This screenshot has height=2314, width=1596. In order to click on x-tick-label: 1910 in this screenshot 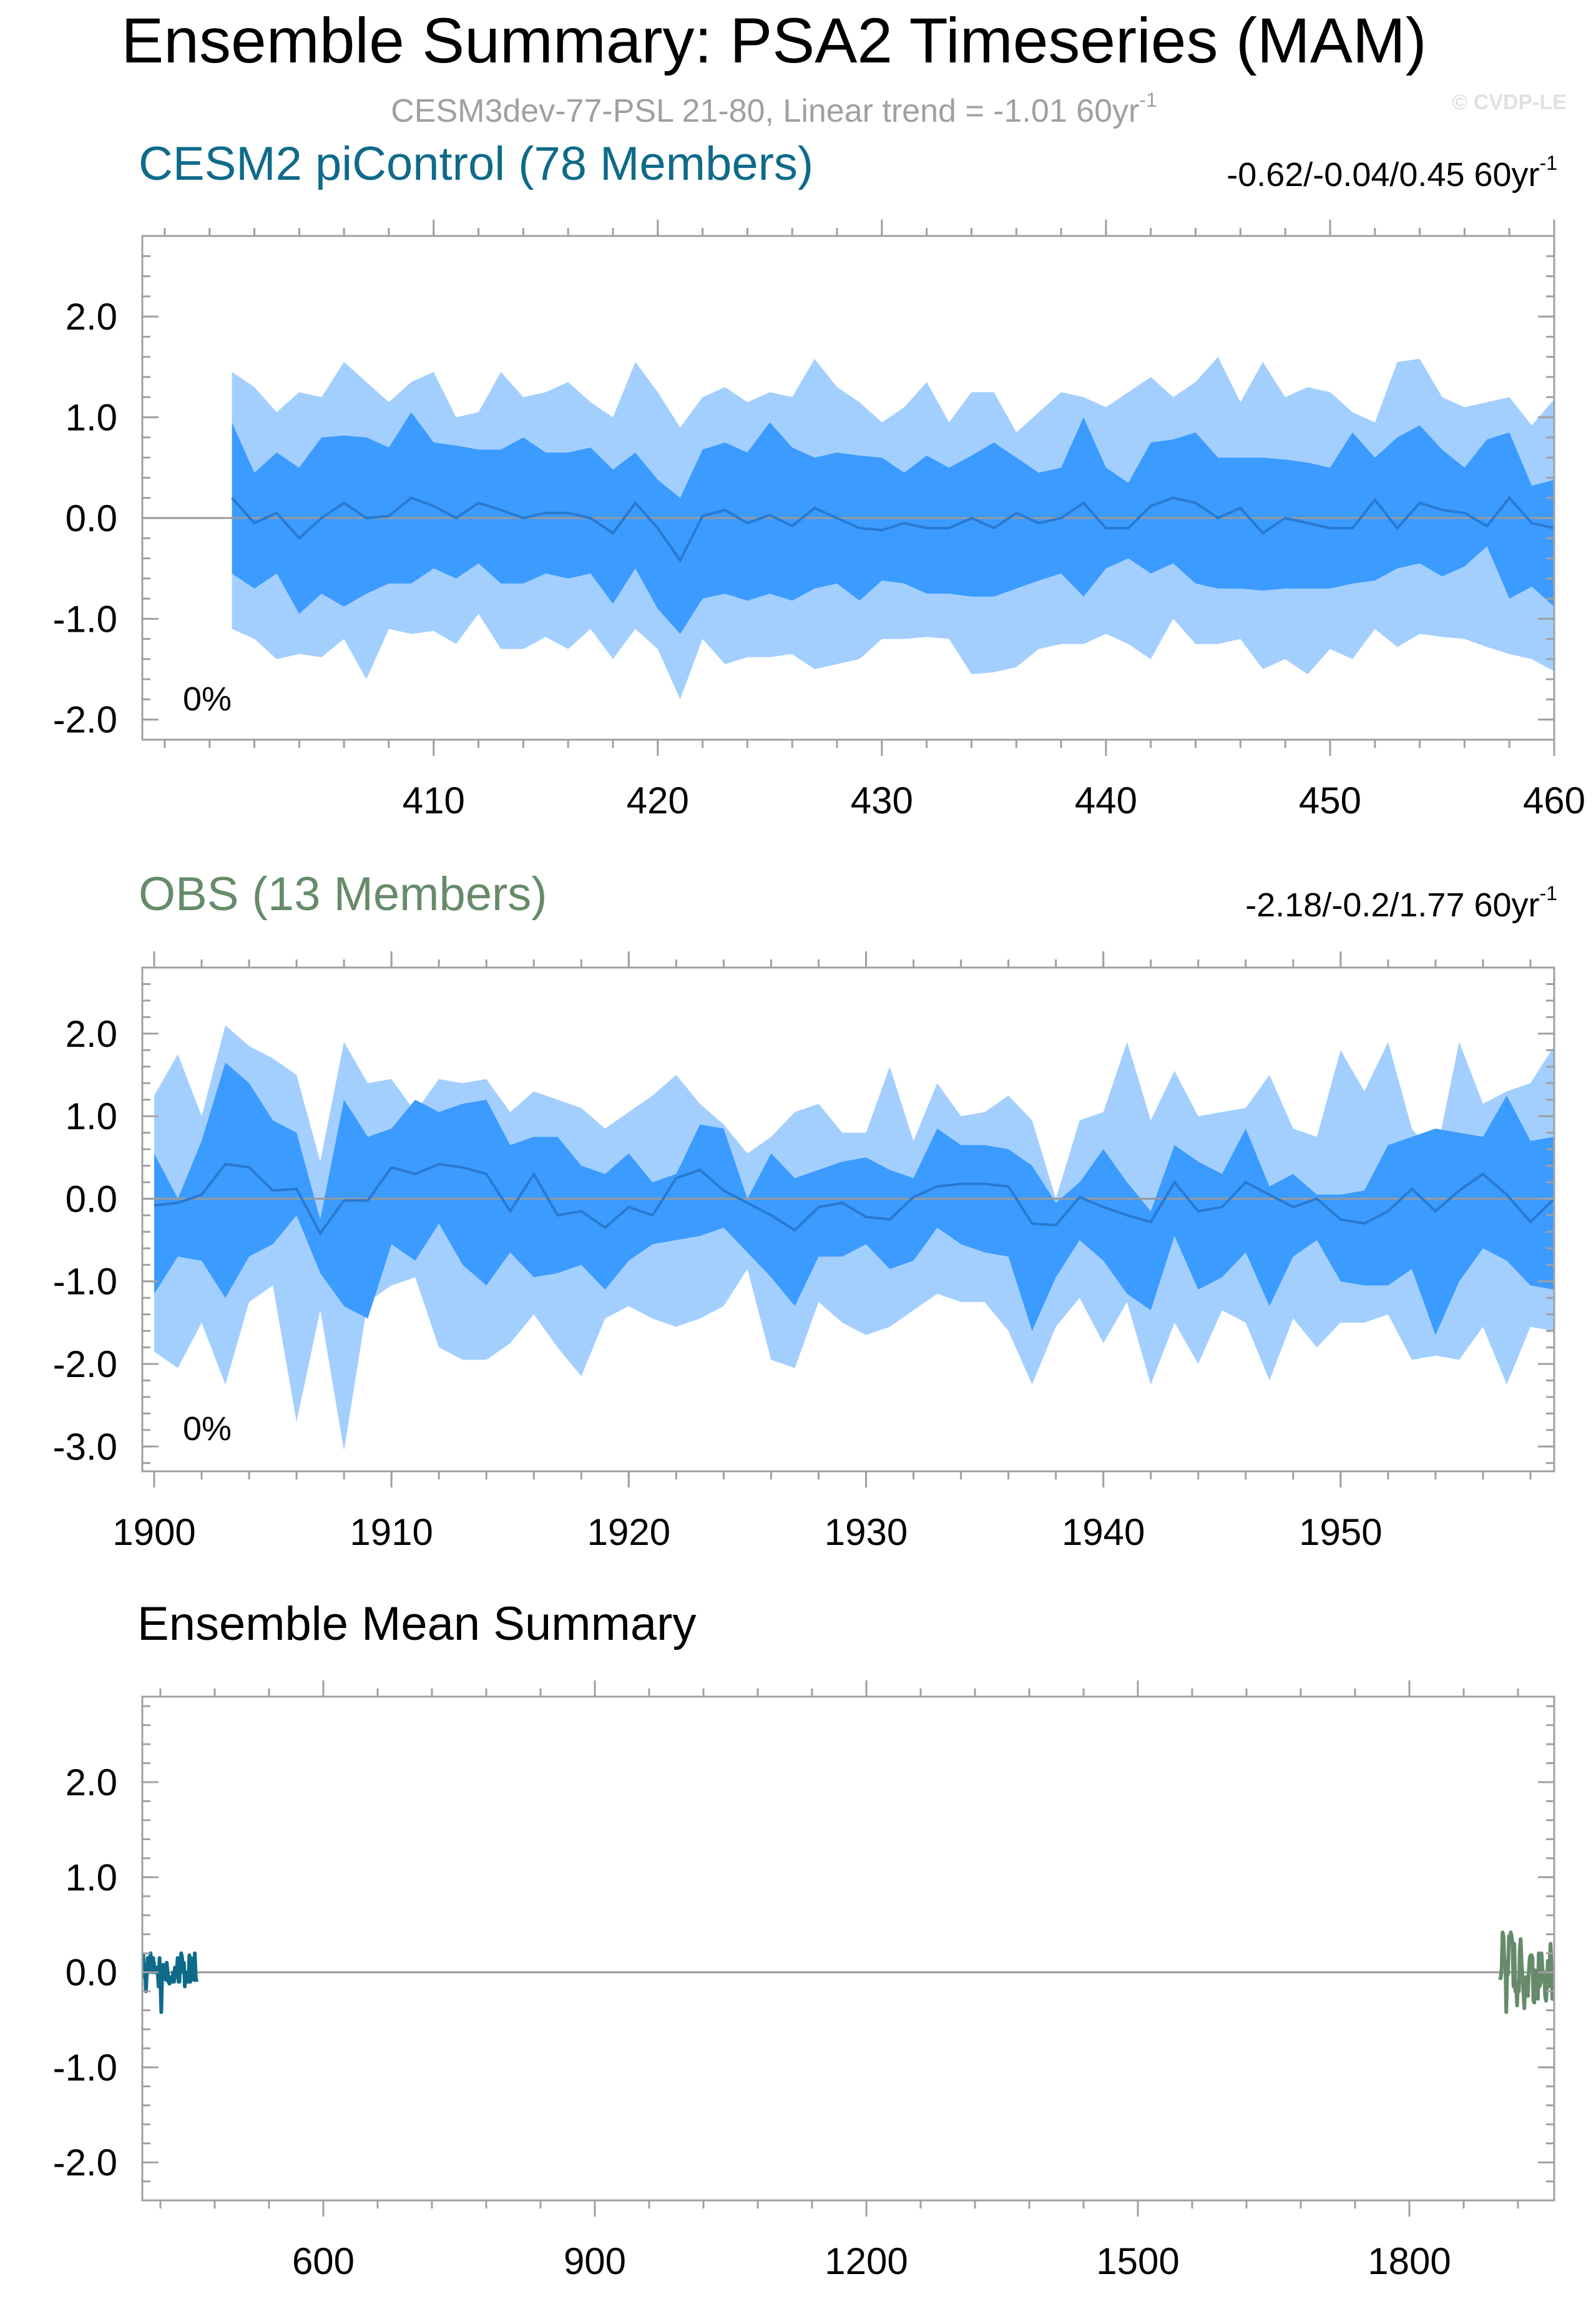, I will do `click(391, 1532)`.